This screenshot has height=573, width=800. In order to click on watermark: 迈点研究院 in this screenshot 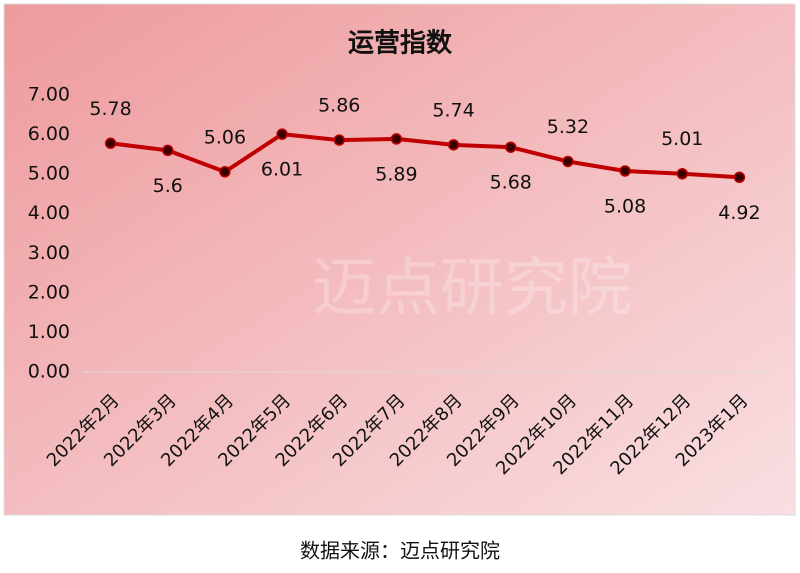, I will do `click(472, 289)`.